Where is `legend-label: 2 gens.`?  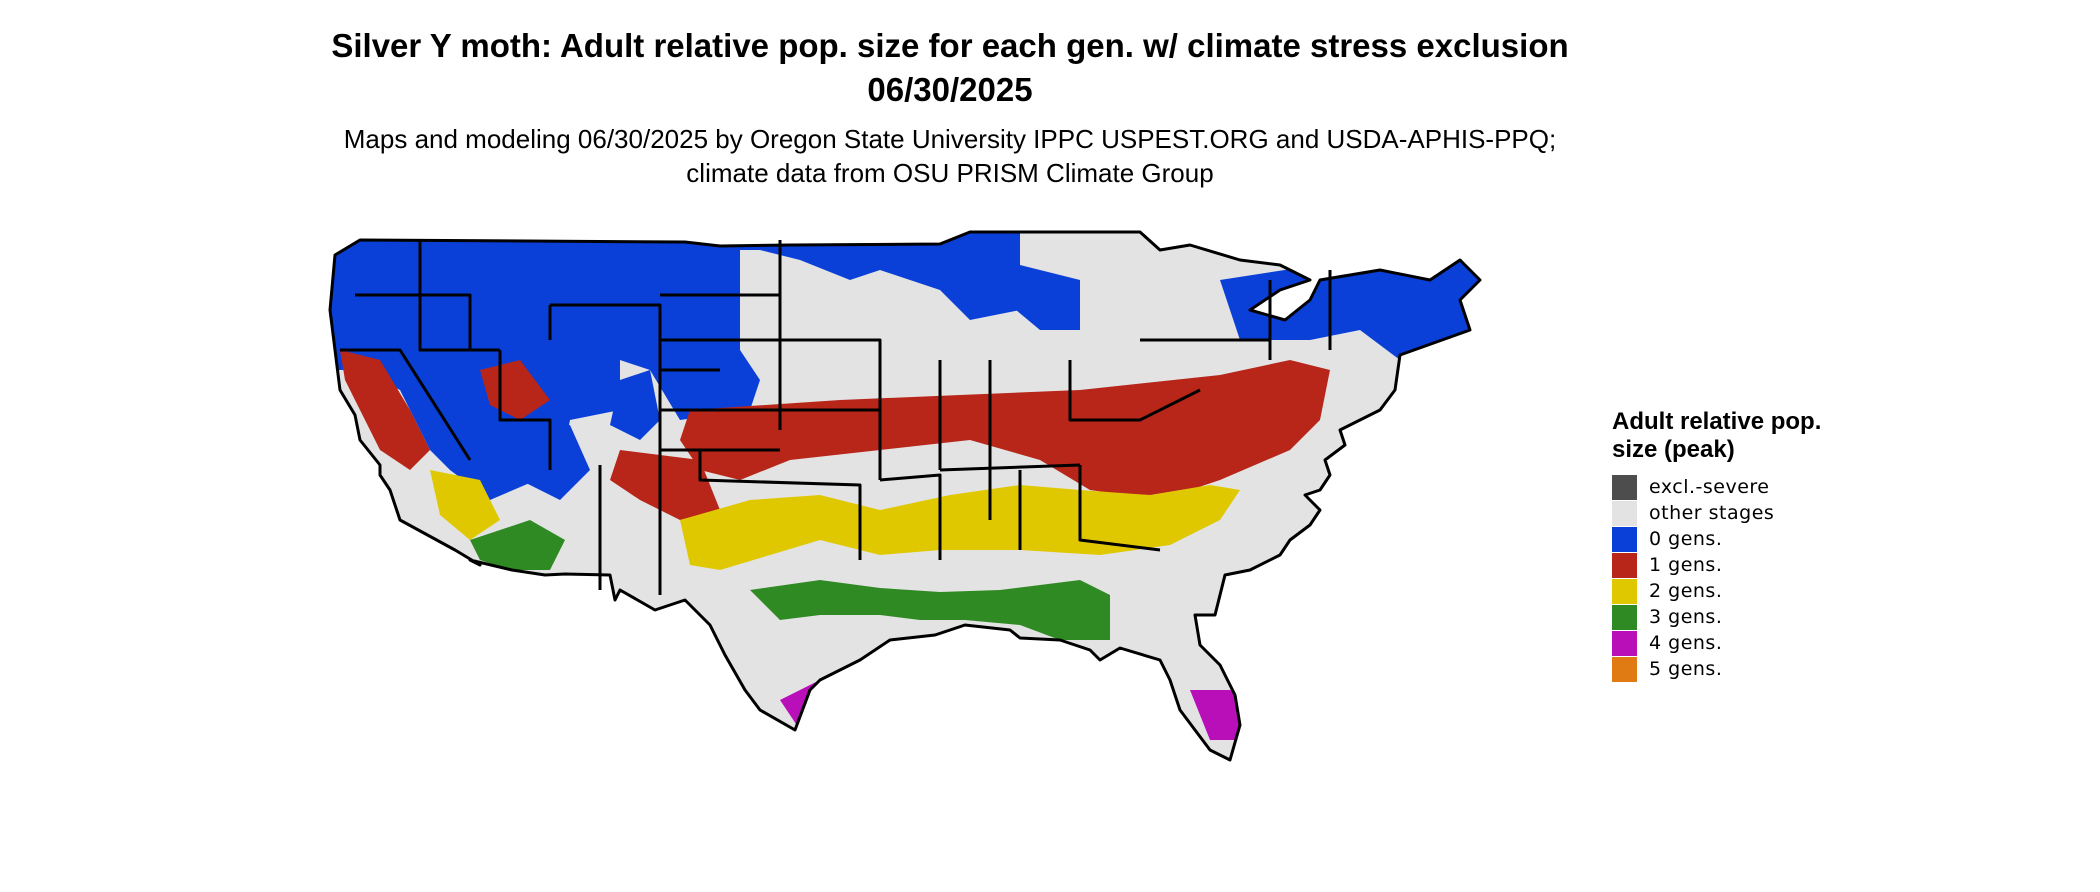 legend-label: 2 gens. is located at coordinates (1686, 591).